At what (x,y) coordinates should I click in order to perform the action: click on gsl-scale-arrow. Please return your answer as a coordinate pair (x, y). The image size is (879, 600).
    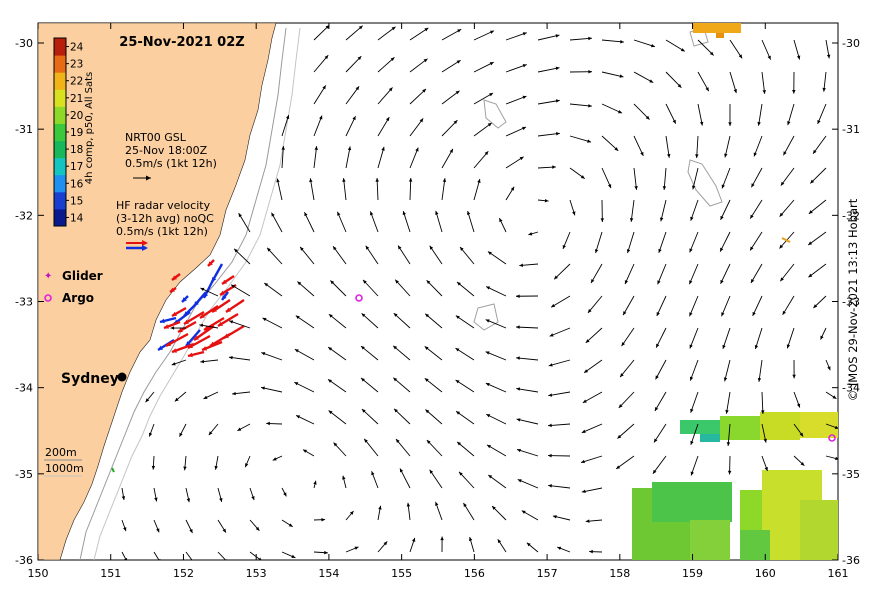
    Looking at the image, I should click on (142, 178).